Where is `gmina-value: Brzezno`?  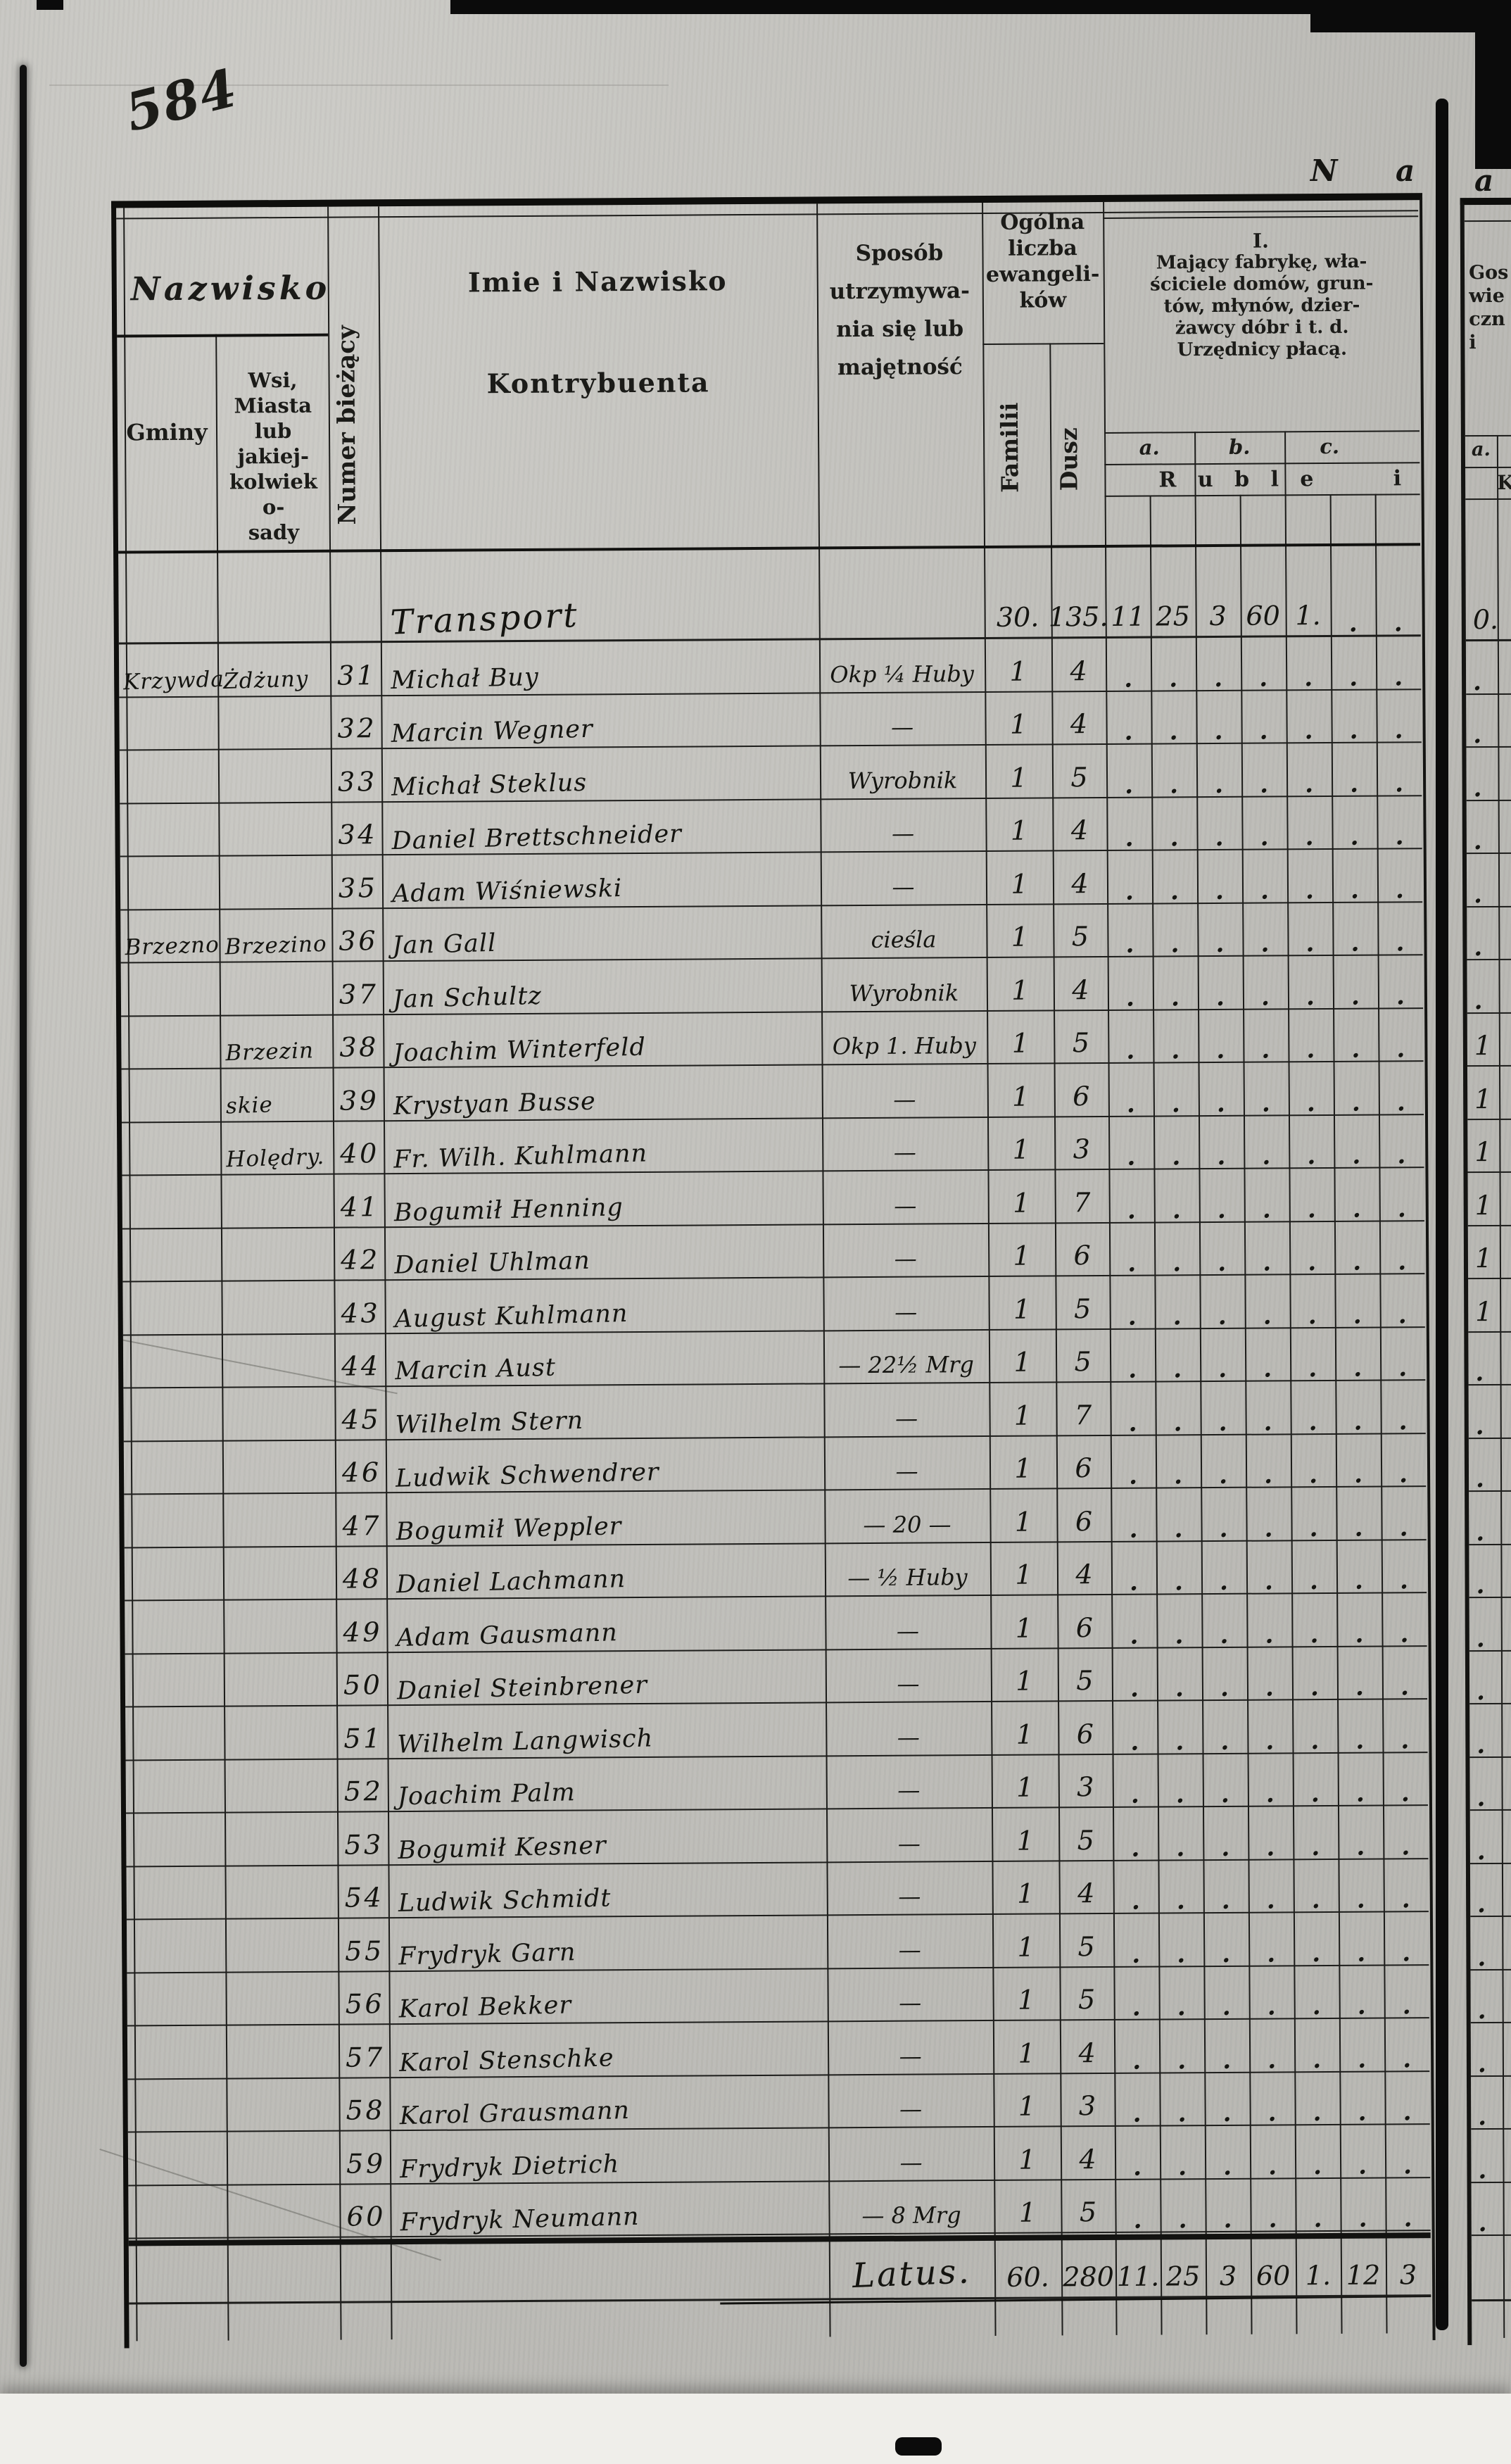
gmina-value: Brzezno is located at coordinates (172, 946).